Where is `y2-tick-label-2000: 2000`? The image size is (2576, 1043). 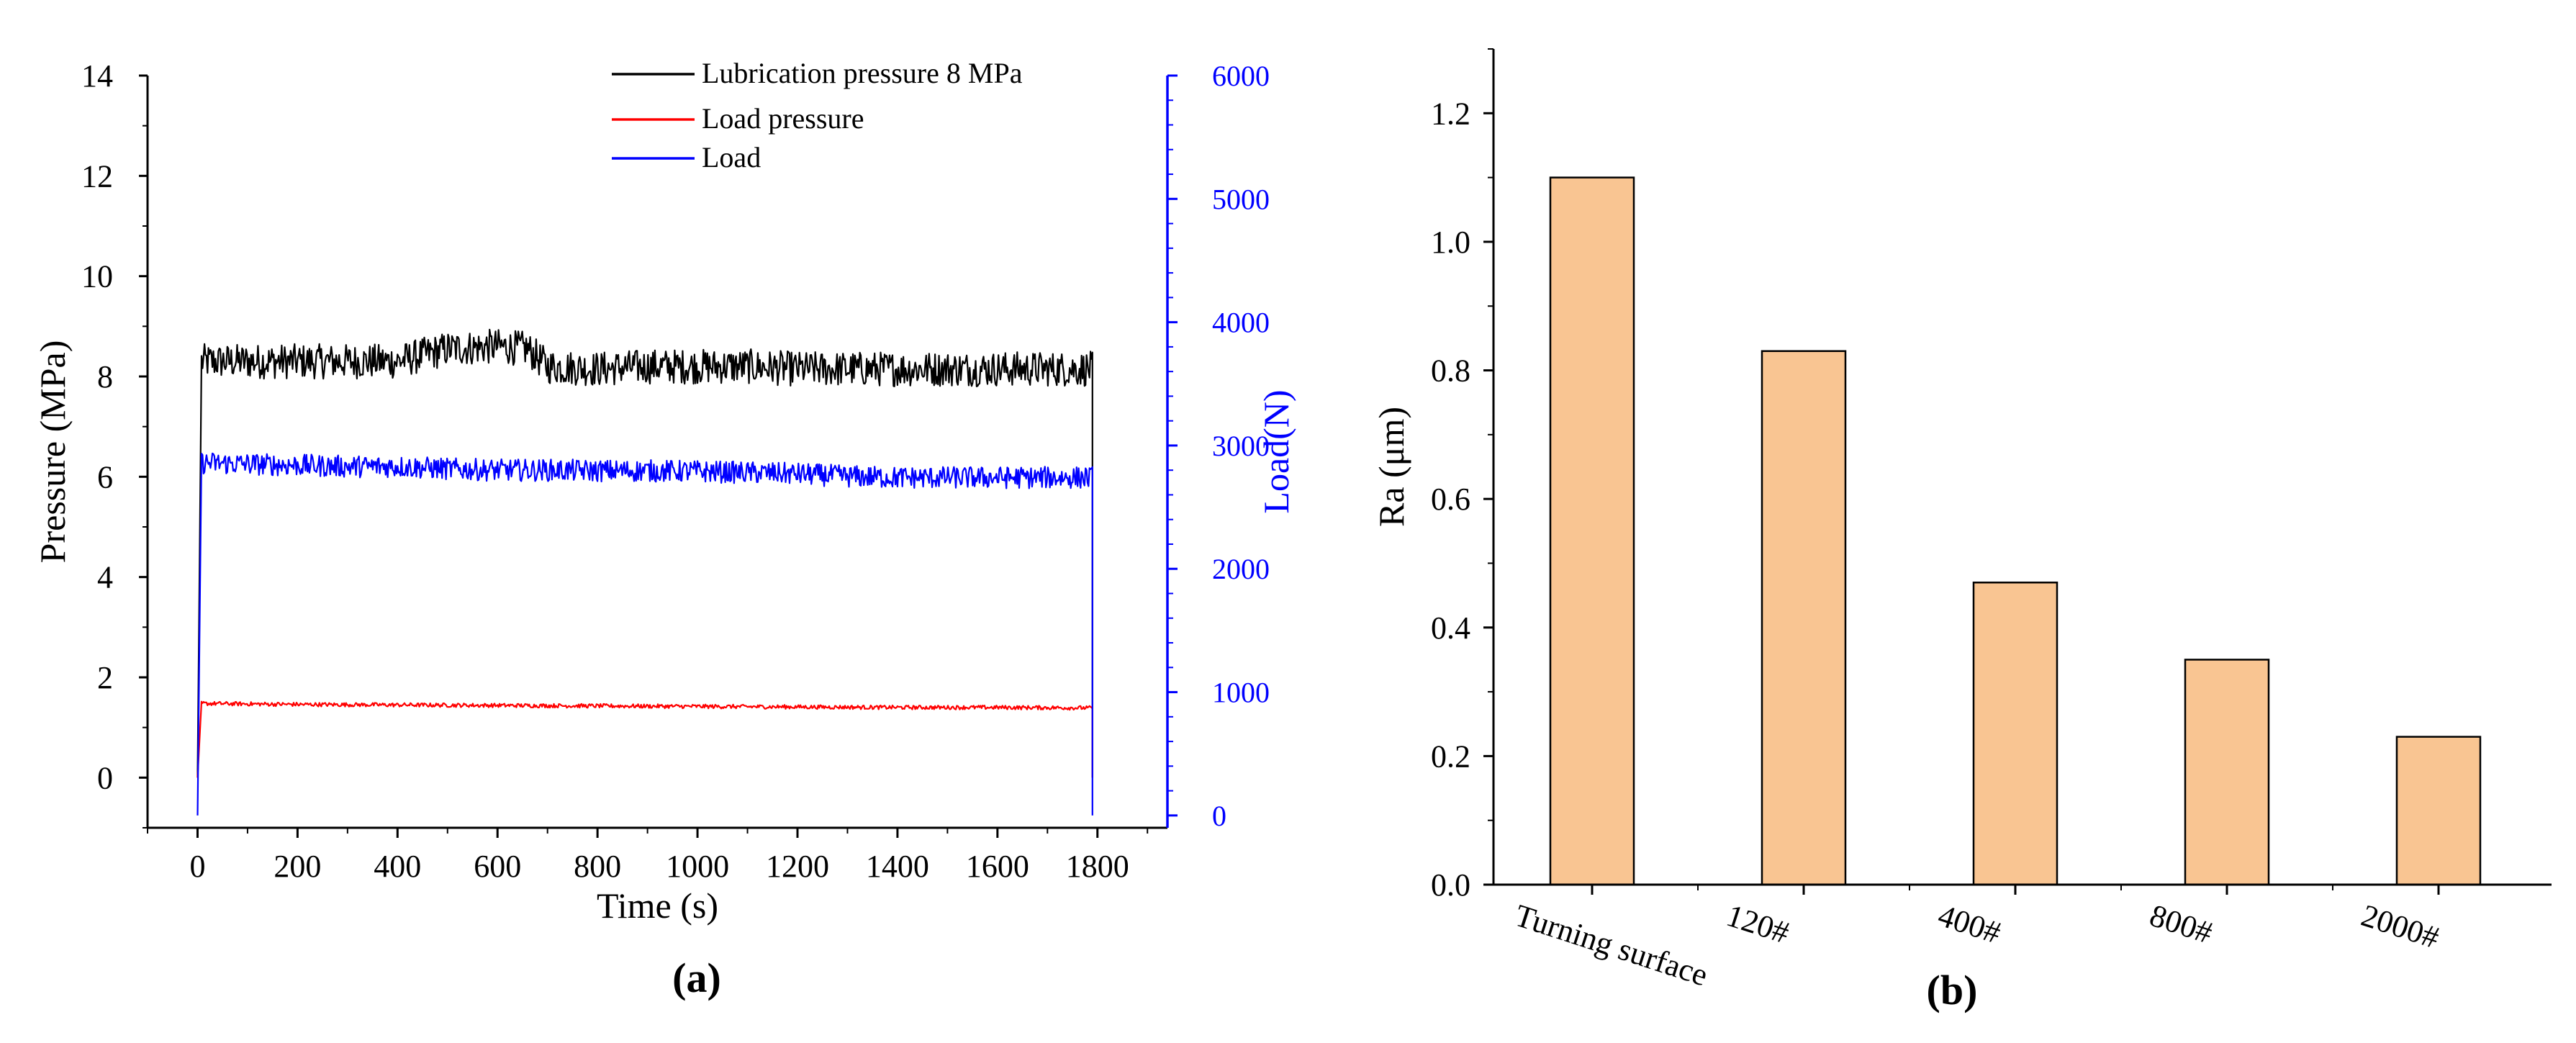
y2-tick-label-2000: 2000 is located at coordinates (1241, 569).